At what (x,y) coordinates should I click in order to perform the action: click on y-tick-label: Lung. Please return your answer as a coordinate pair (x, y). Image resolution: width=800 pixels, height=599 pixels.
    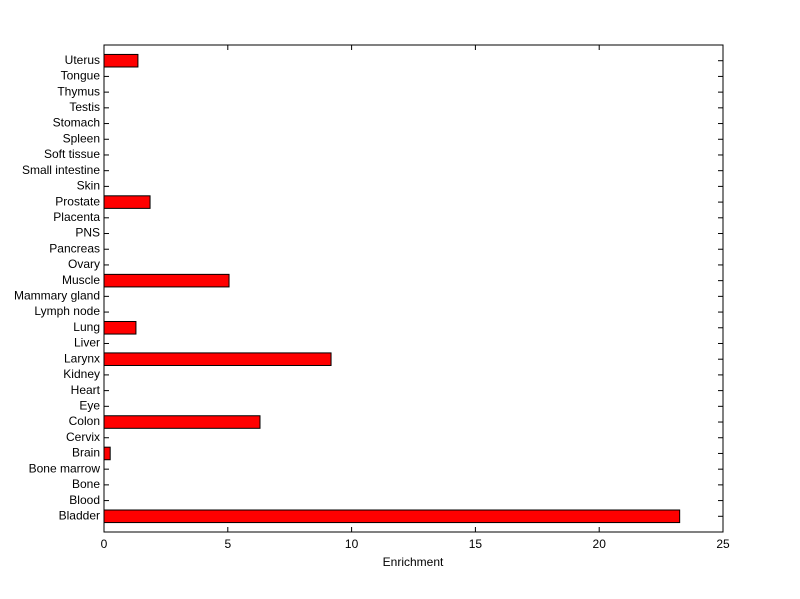
    Looking at the image, I should click on (86, 327).